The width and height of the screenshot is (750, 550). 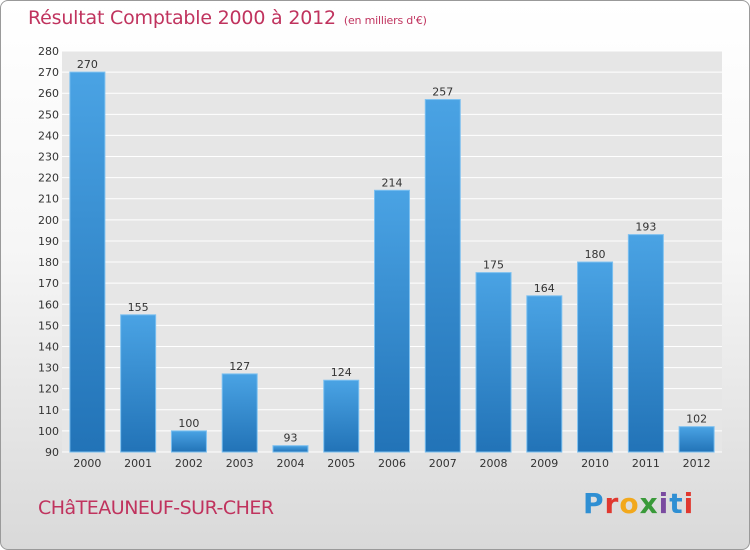 What do you see at coordinates (494, 463) in the screenshot?
I see `x-tick-label: 2008` at bounding box center [494, 463].